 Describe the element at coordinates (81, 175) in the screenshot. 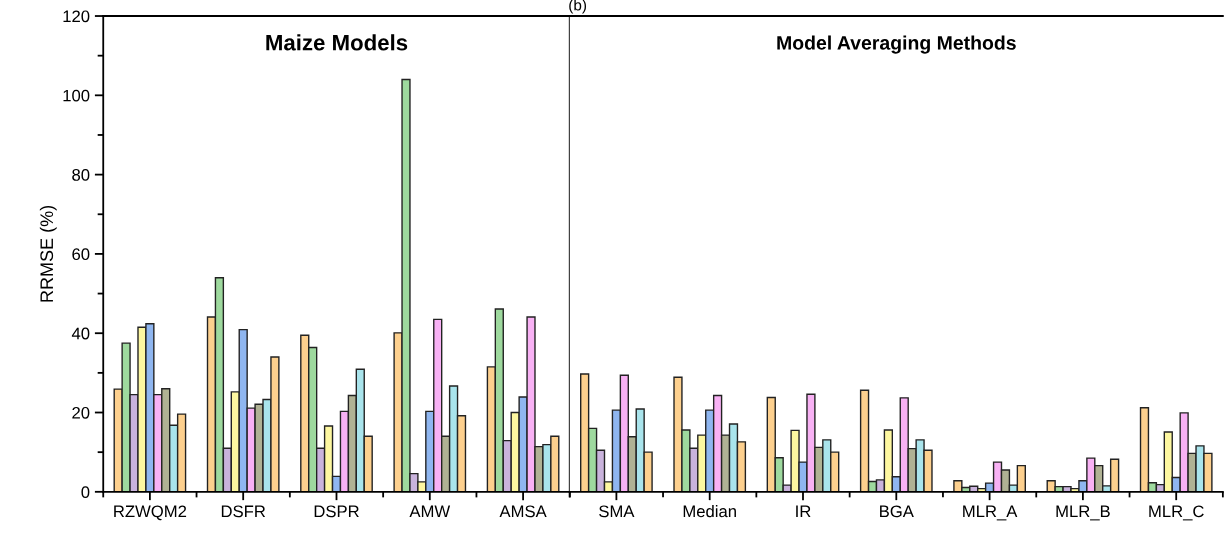

I see `y-tick-label: 80` at that location.